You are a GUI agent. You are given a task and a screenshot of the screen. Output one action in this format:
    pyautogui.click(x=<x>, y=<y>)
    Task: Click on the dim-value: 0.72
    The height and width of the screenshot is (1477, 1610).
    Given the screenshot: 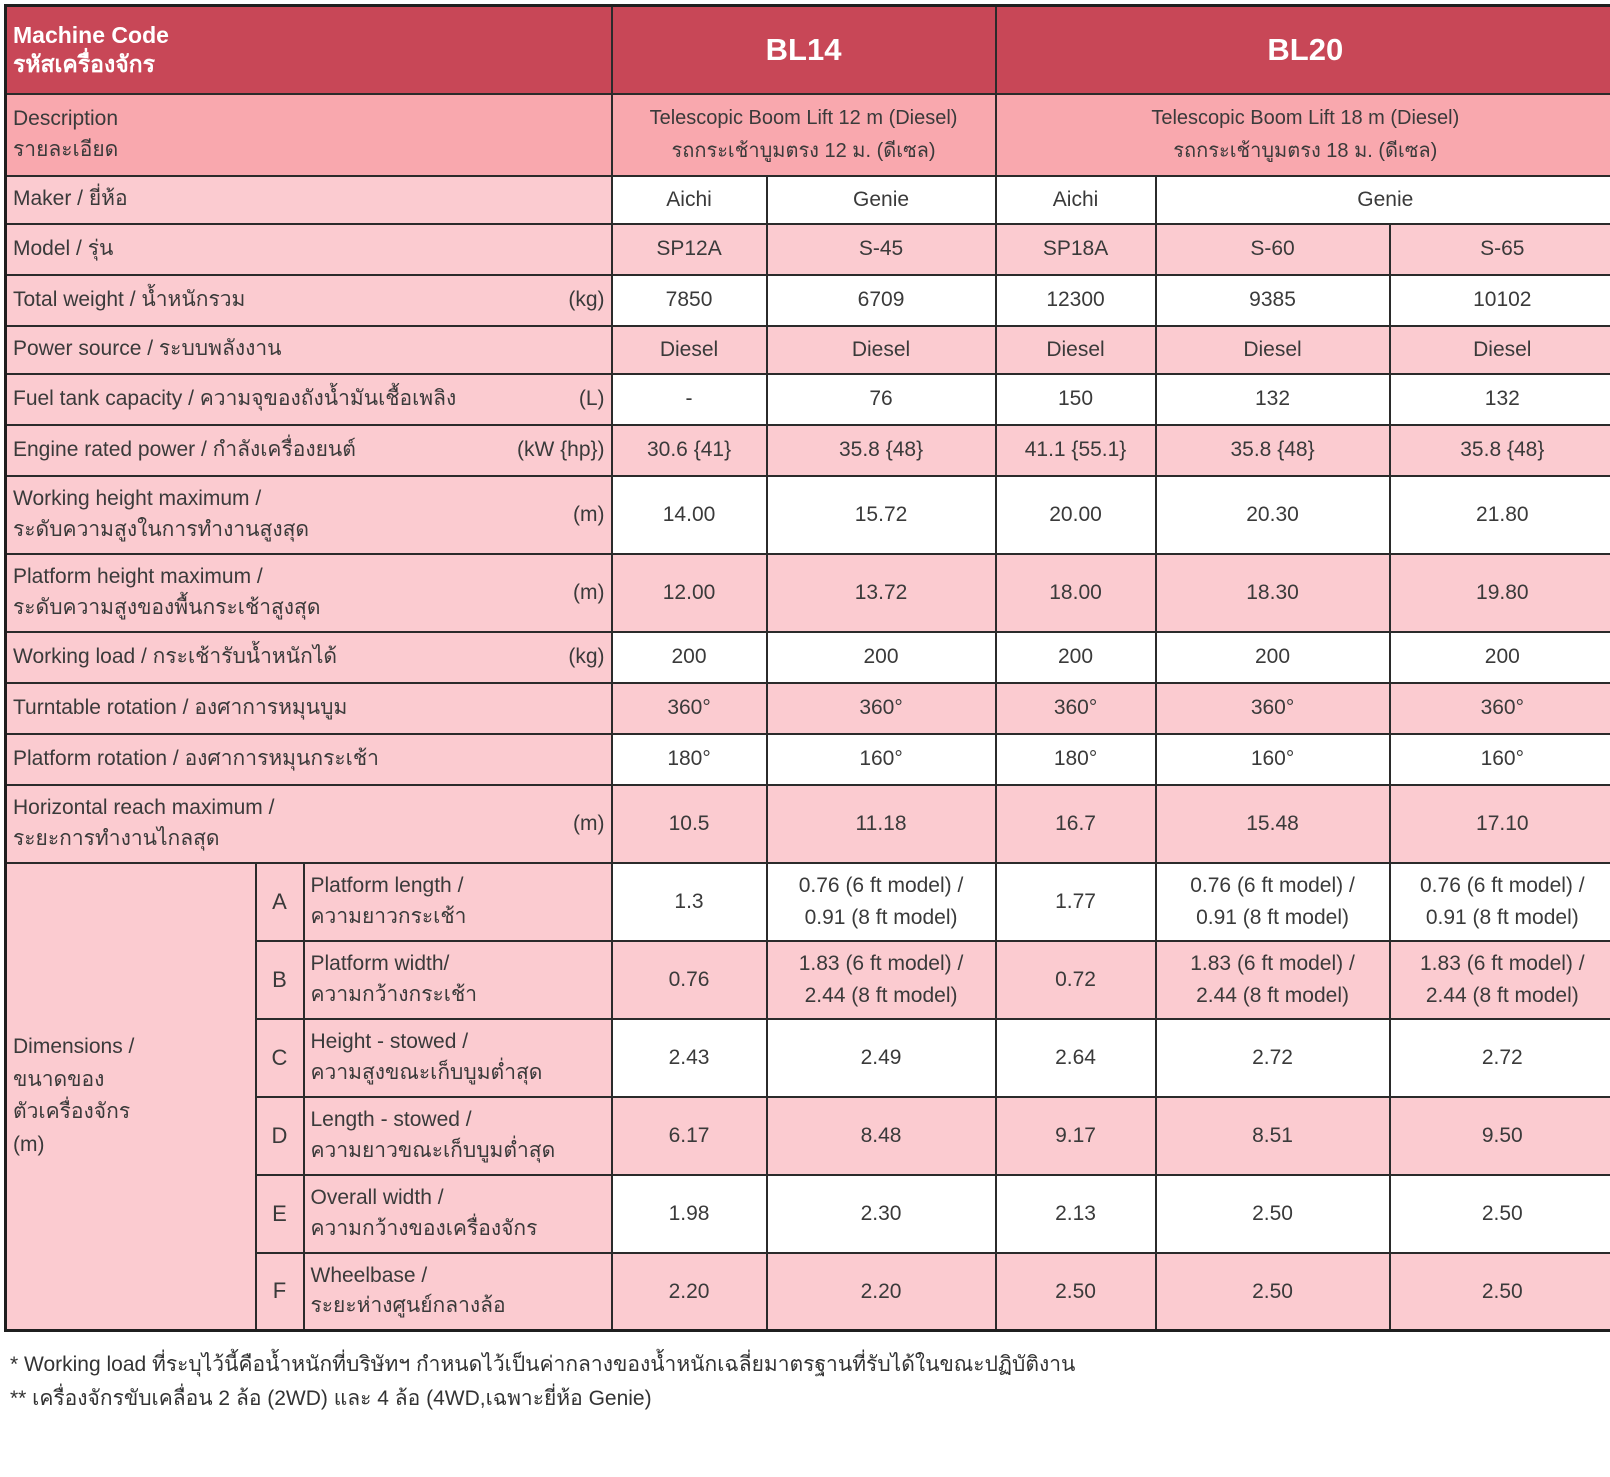 What is the action you would take?
    pyautogui.click(x=1075, y=979)
    